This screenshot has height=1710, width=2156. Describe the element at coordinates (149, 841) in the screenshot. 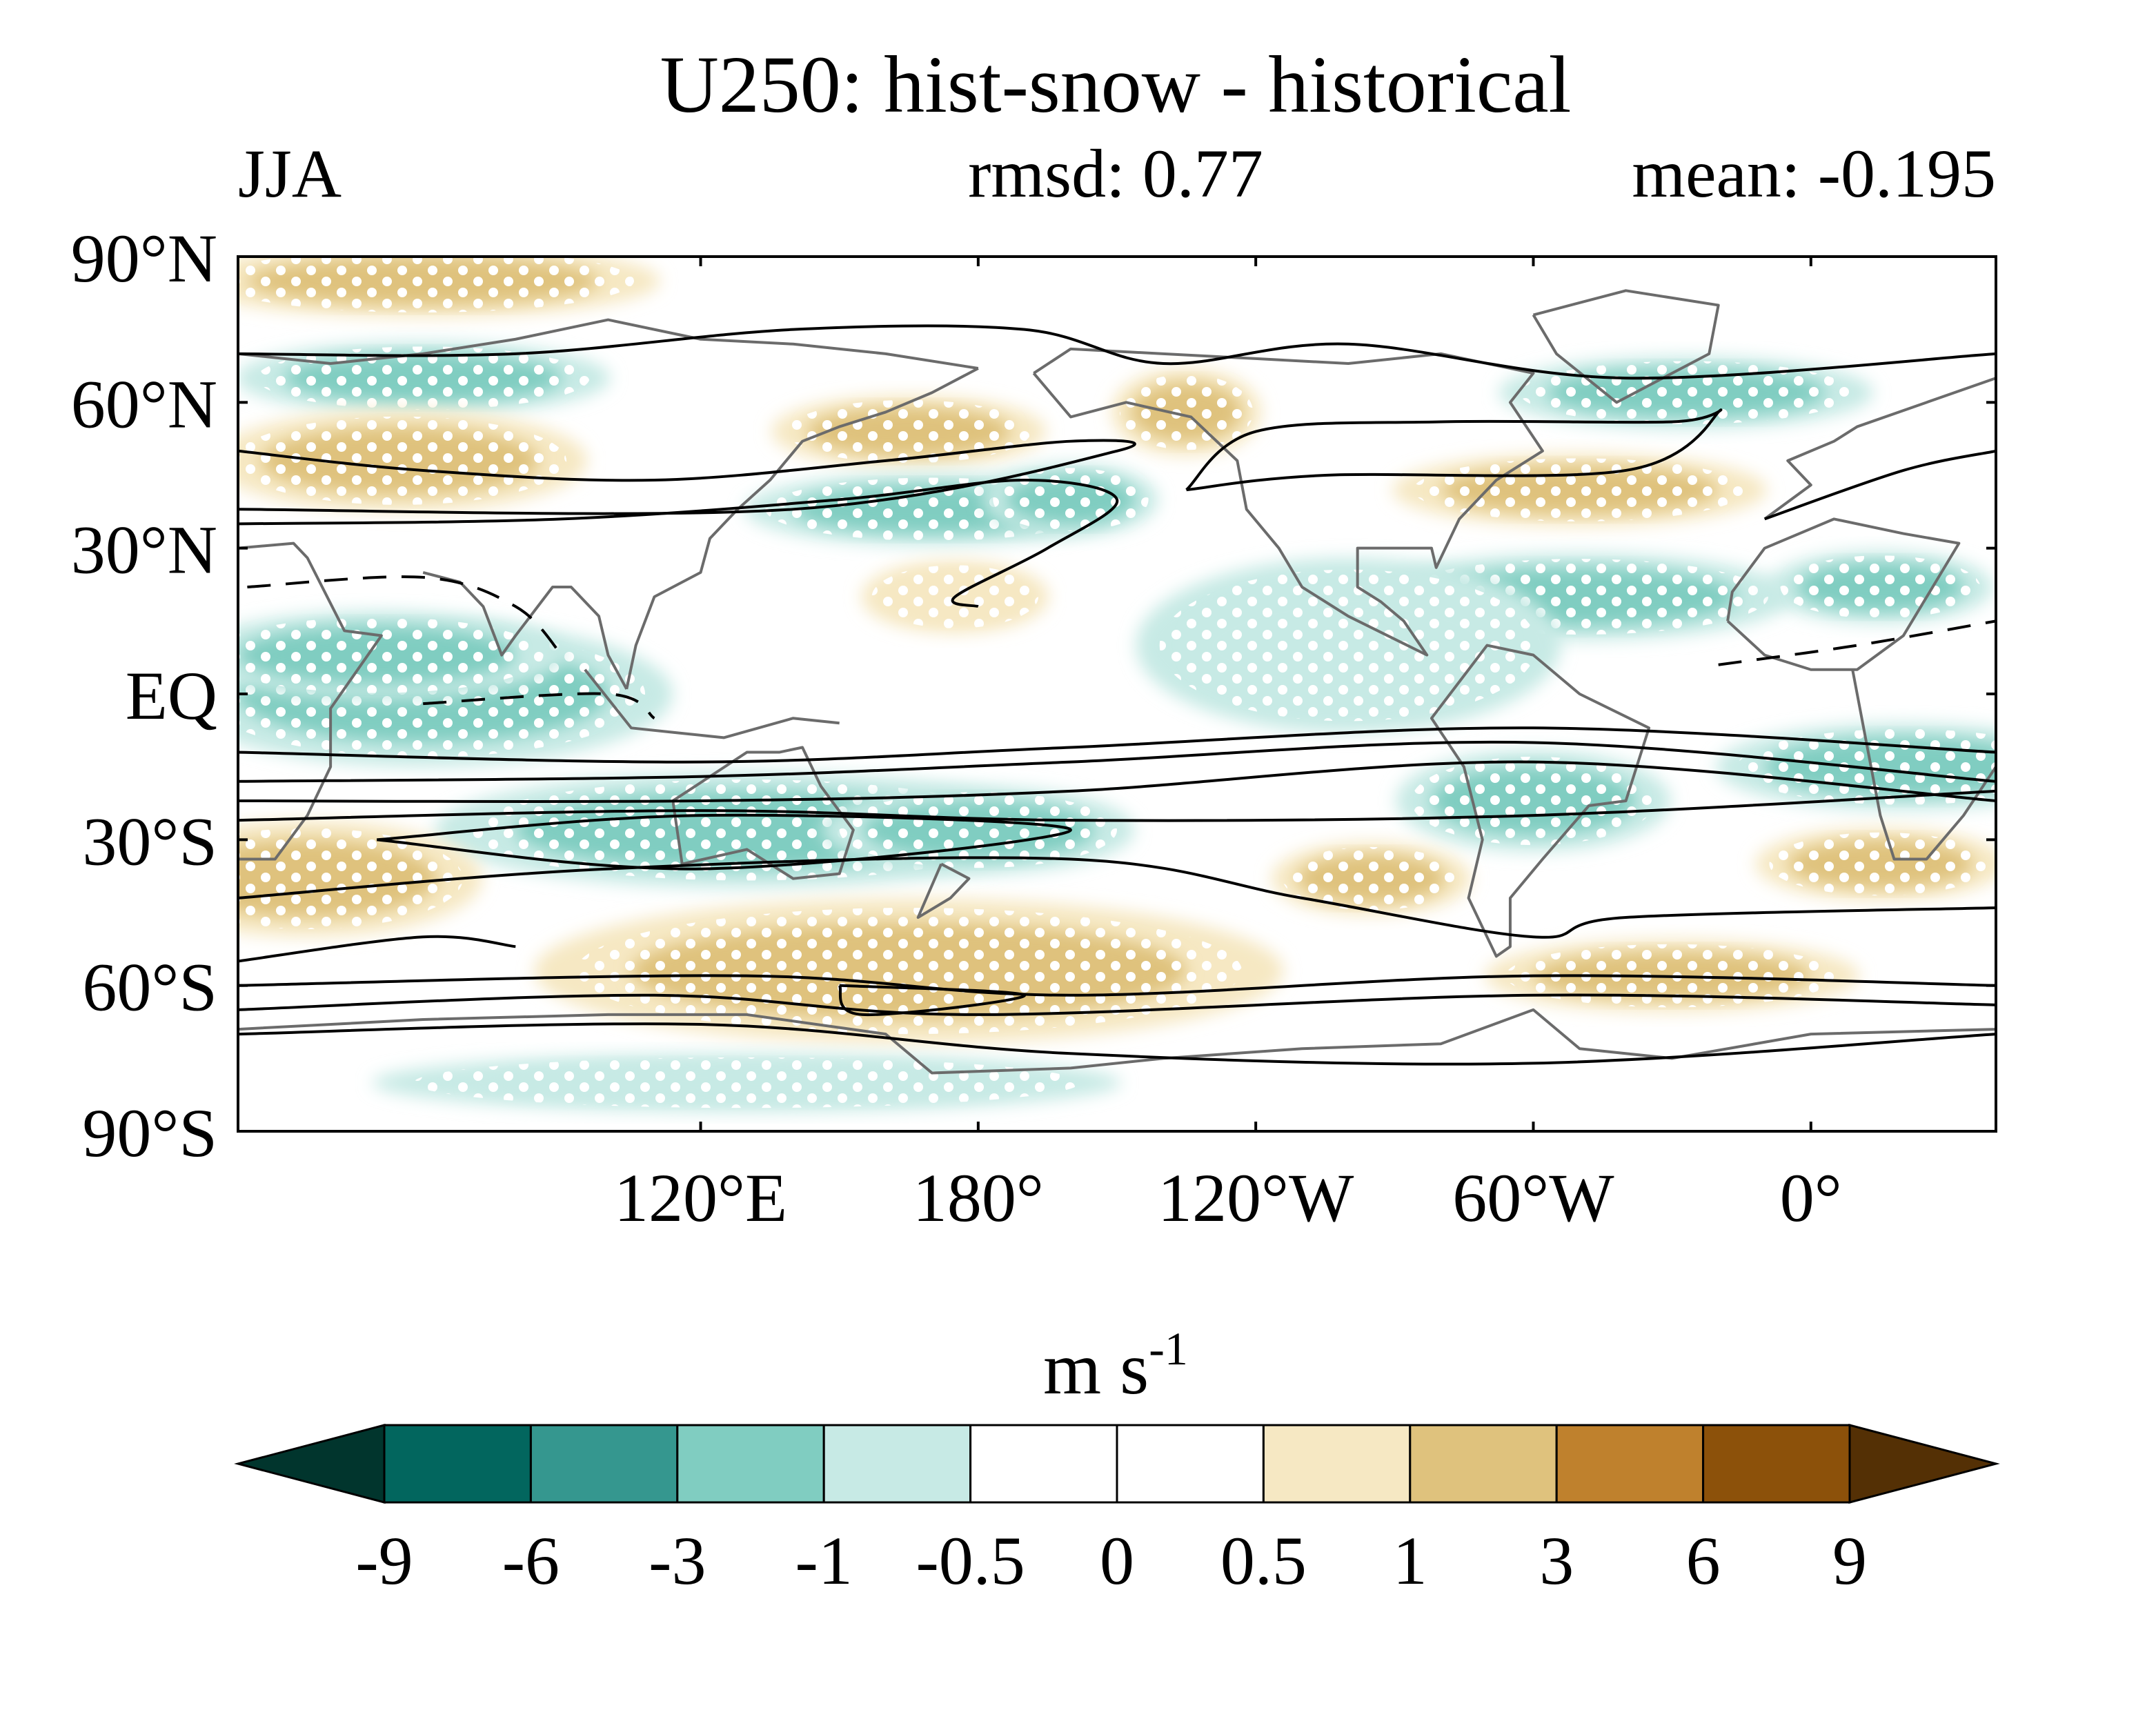

I see `y-tick-label-4: 30°S` at that location.